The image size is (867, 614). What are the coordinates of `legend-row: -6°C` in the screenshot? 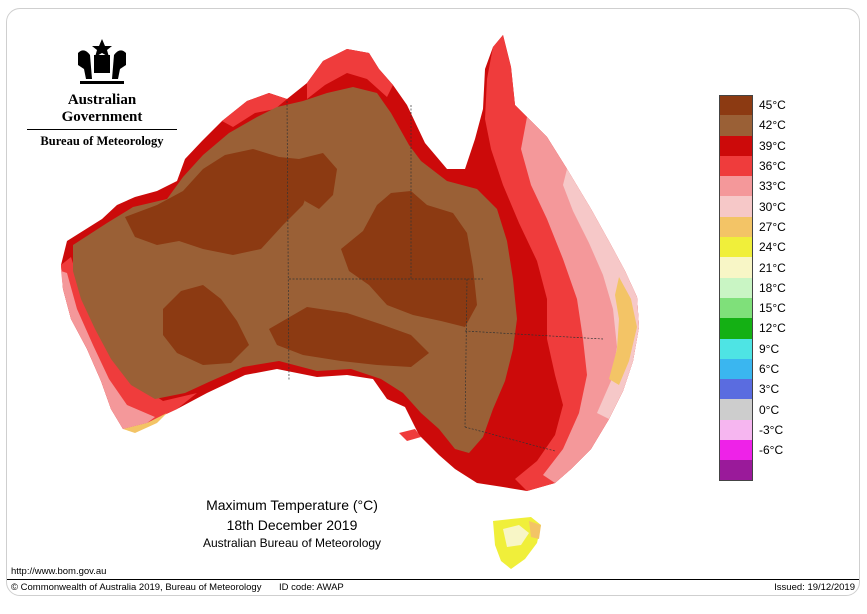 It's located at (752, 450).